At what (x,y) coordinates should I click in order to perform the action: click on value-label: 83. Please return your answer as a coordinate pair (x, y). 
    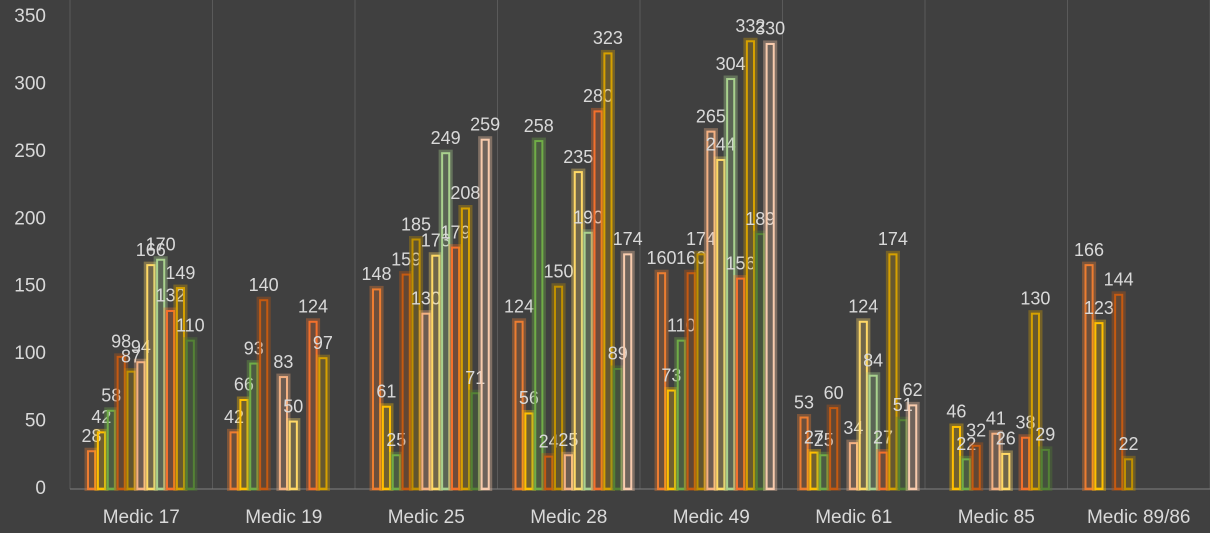
    Looking at the image, I should click on (283, 362).